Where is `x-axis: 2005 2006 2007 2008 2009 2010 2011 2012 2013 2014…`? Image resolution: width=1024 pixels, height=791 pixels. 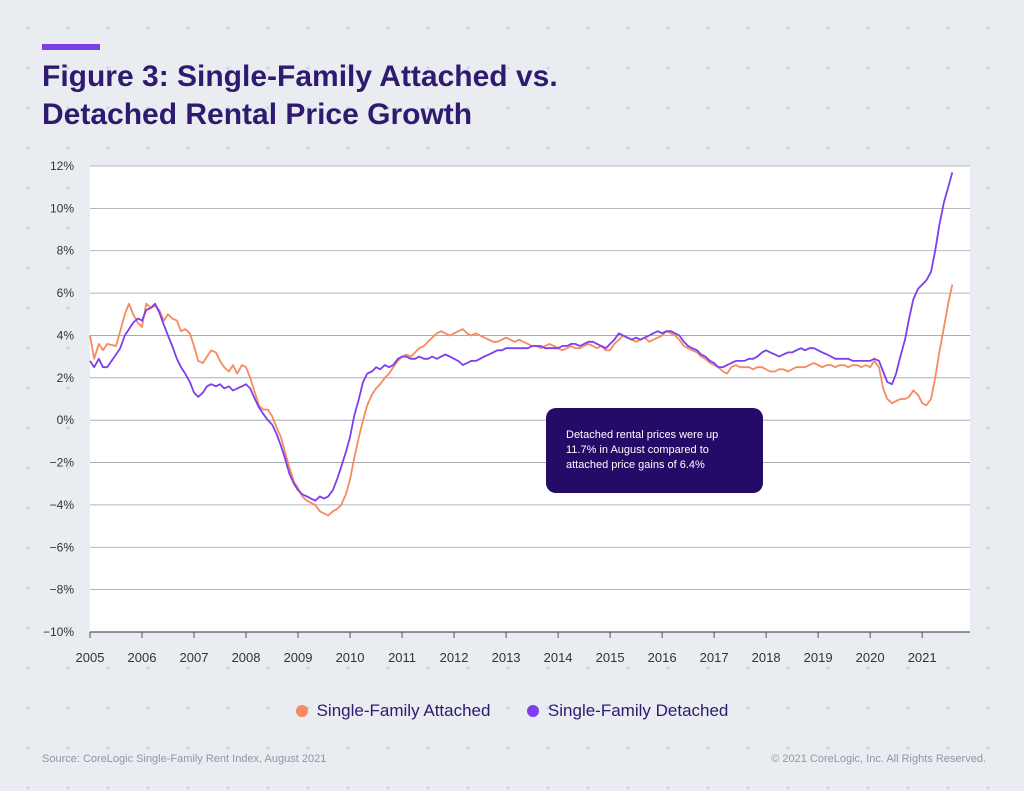
x-axis: 2005 2006 2007 2008 2009 2010 2011 2012 2013 2014… is located at coordinates (523, 648).